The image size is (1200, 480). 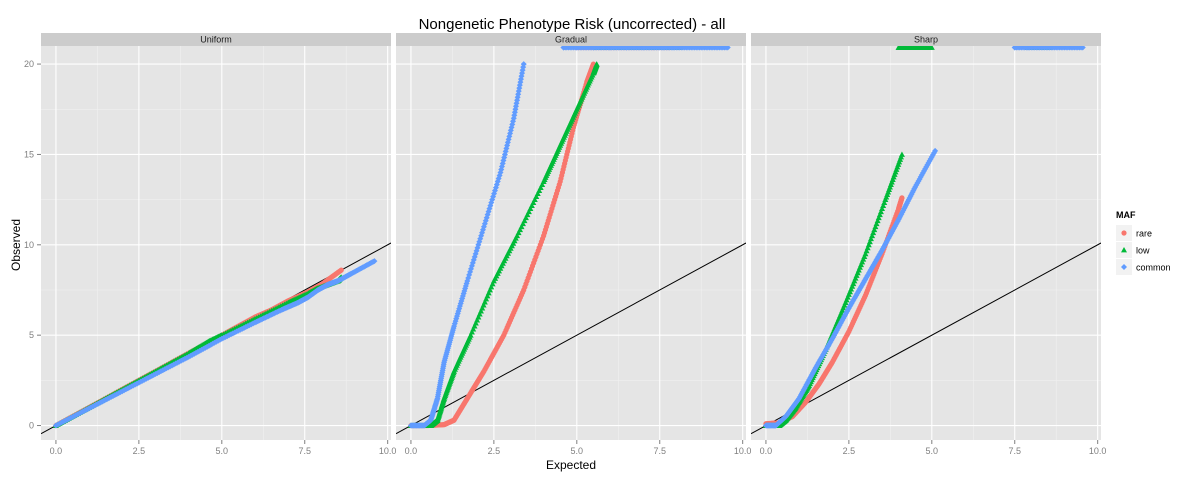 What do you see at coordinates (1144, 234) in the screenshot?
I see `legend-label: rare` at bounding box center [1144, 234].